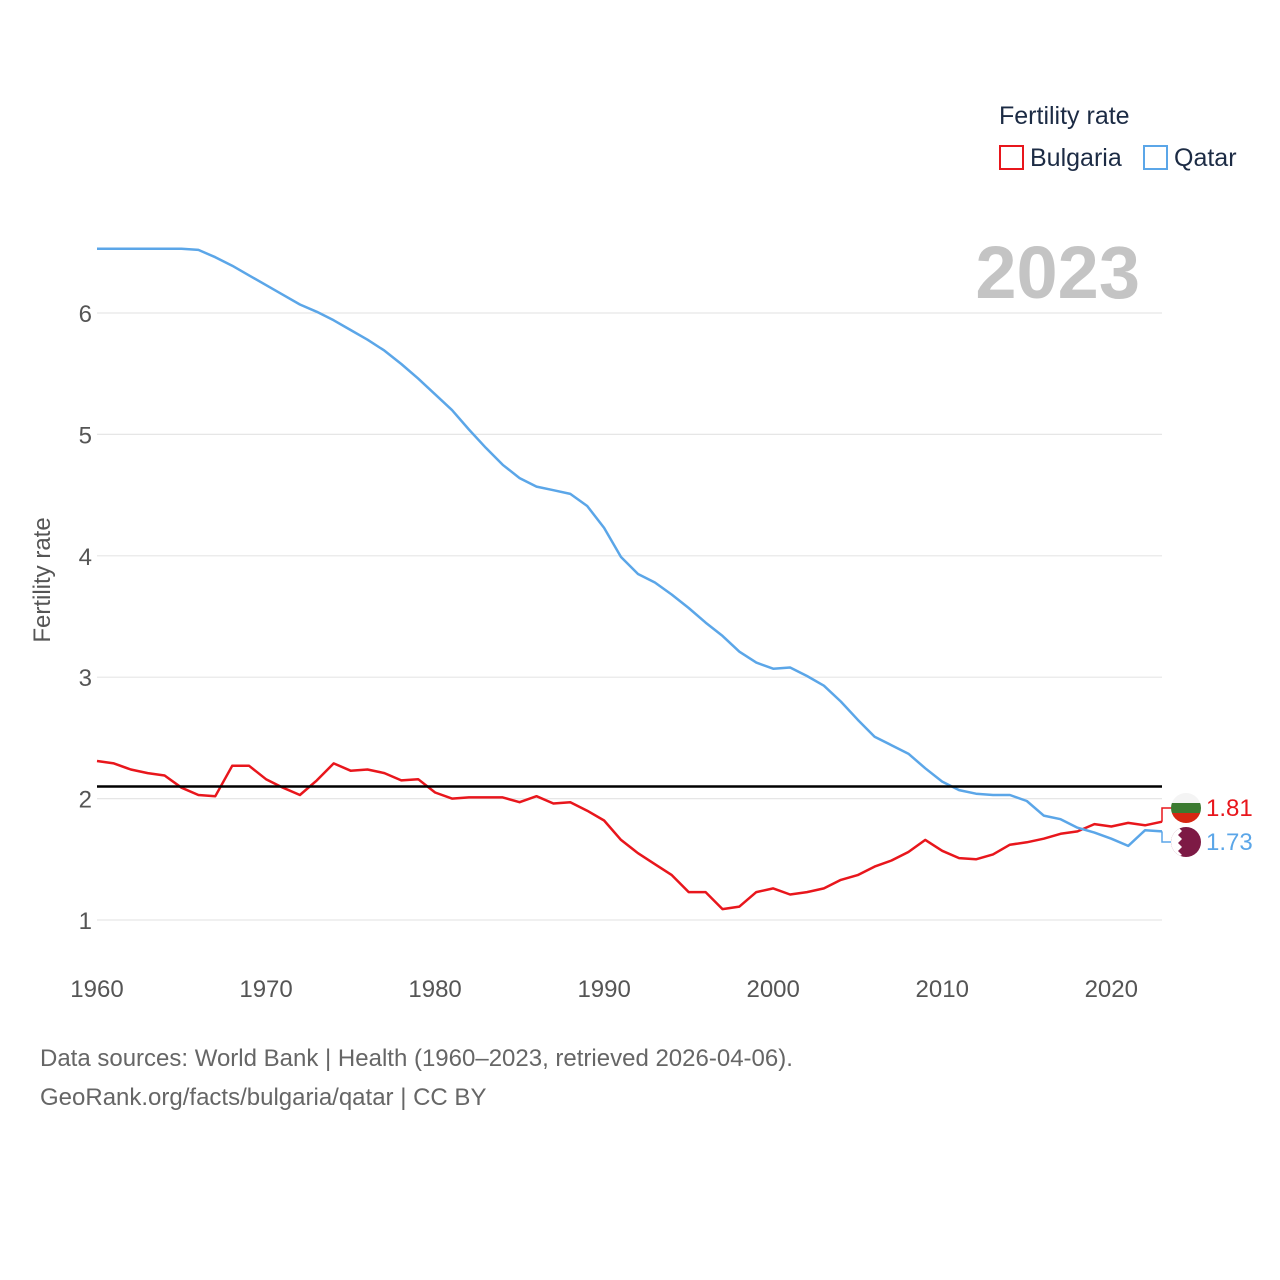 This screenshot has width=1280, height=1280. Describe the element at coordinates (42, 579) in the screenshot. I see `y-axis-label: Fertility rate` at that location.